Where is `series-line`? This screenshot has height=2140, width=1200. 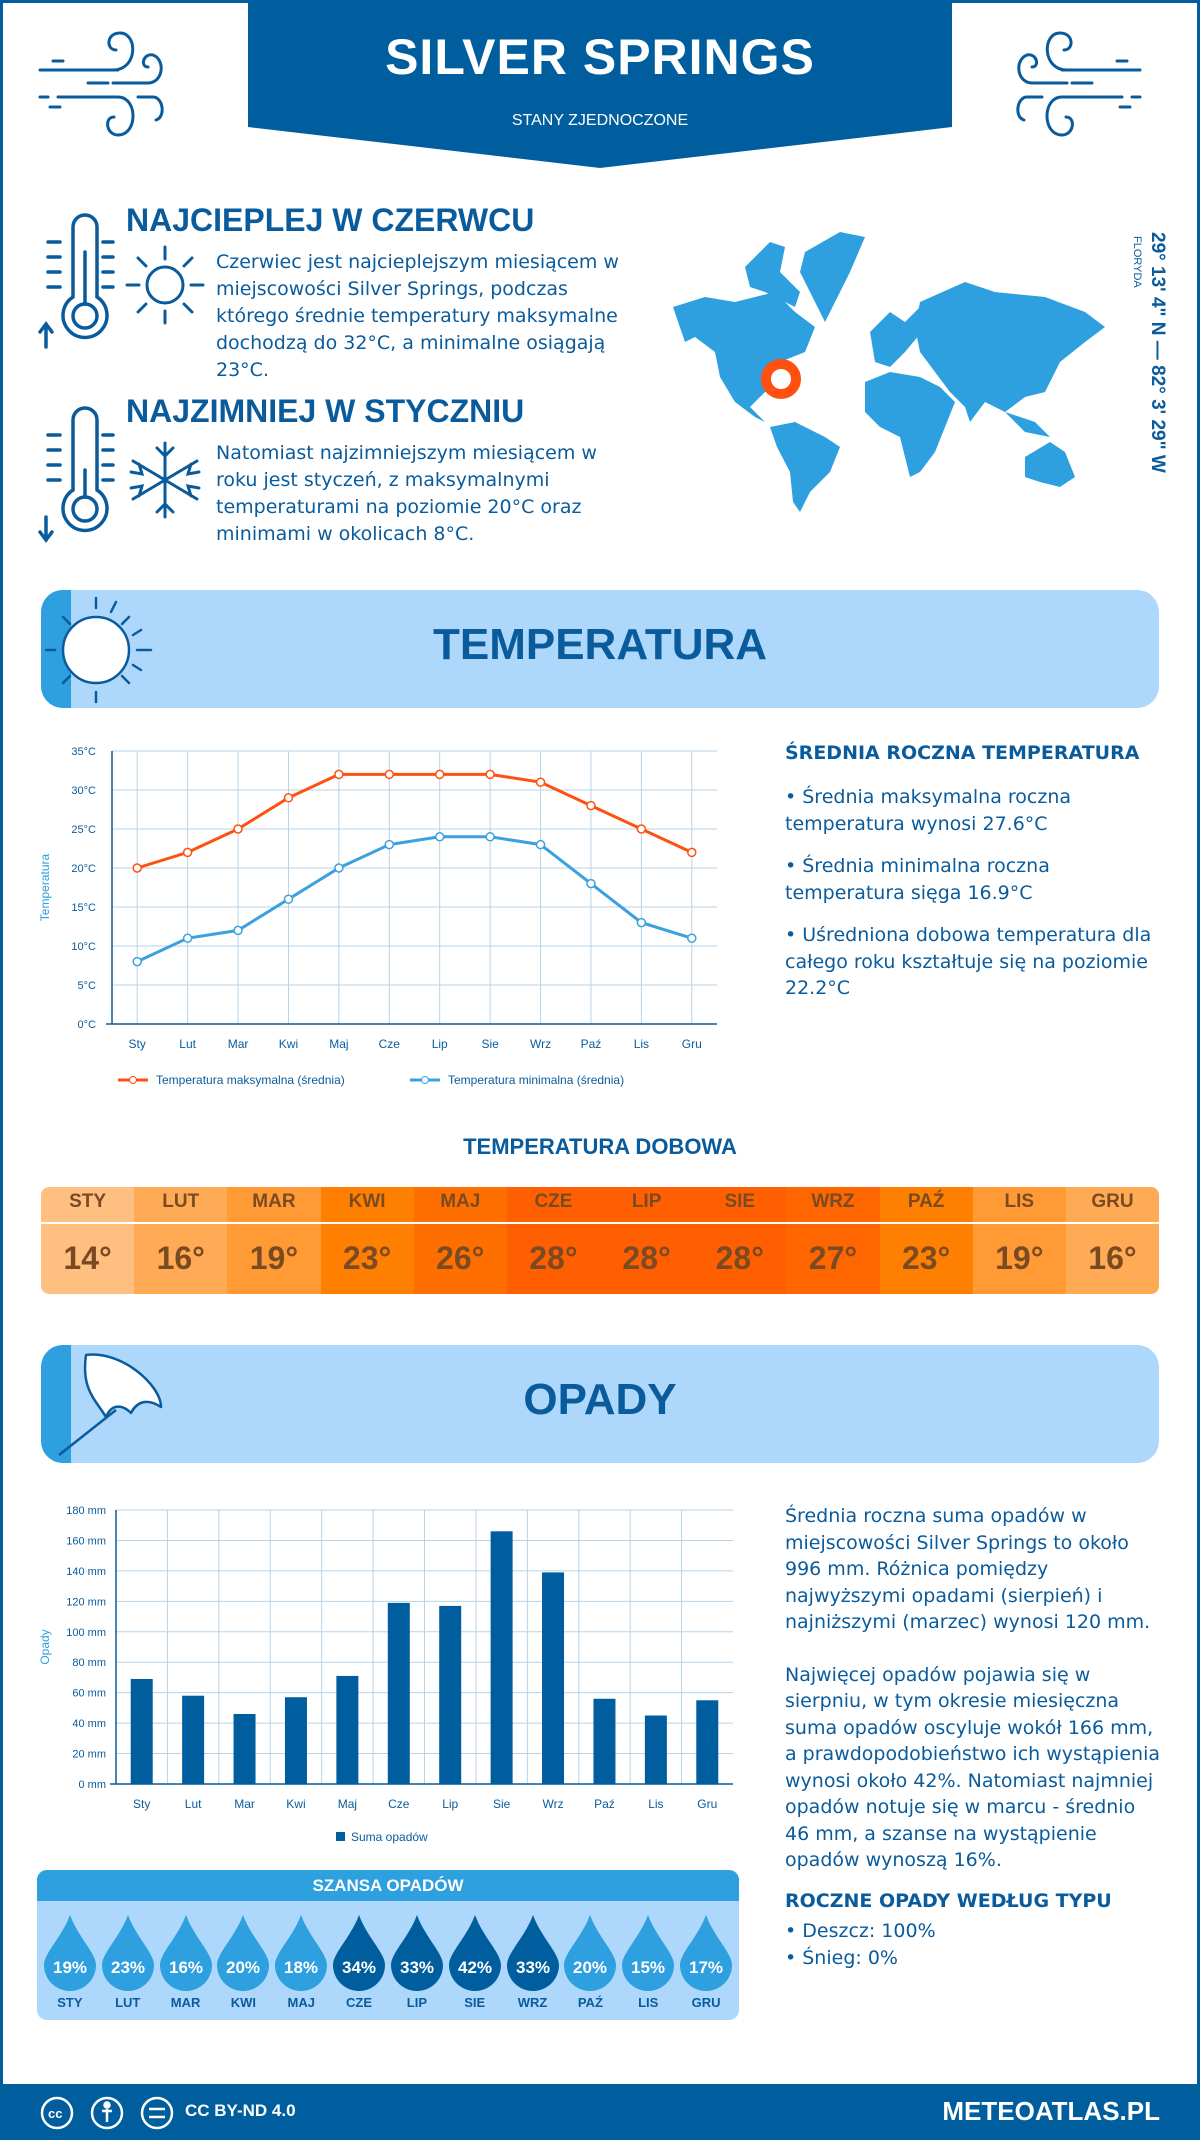 series-line is located at coordinates (414, 821).